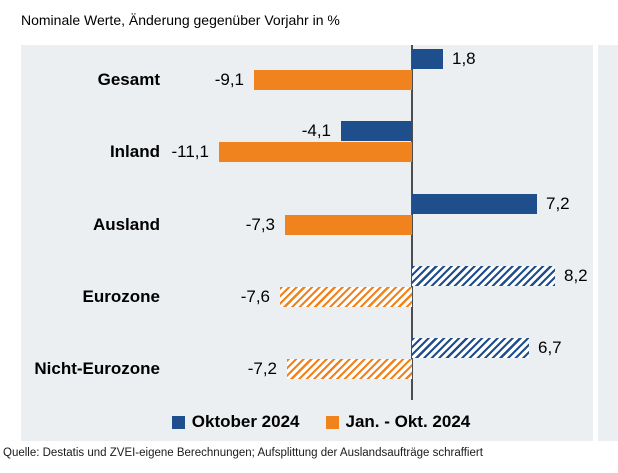 This screenshot has height=473, width=618. I want to click on bar-jan-okt-2024-ausland, so click(348, 225).